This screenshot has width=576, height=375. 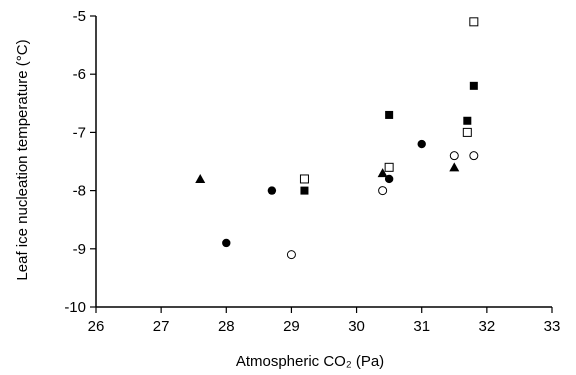 What do you see at coordinates (356, 326) in the screenshot?
I see `x-tick-label: 30` at bounding box center [356, 326].